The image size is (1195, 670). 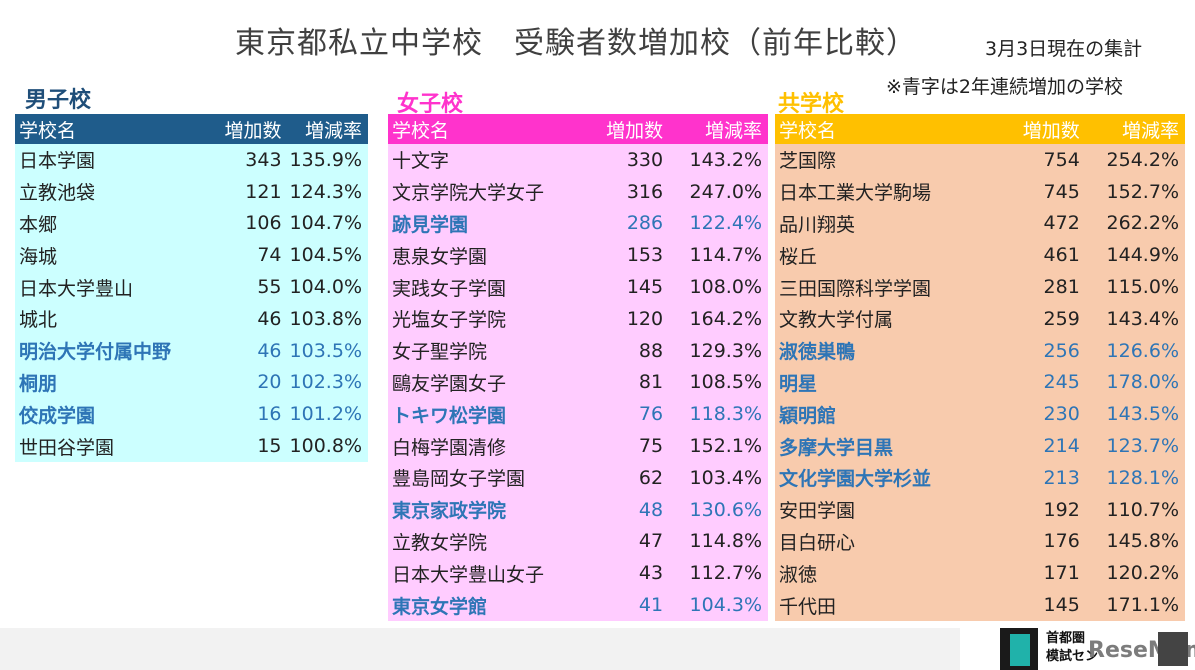 I want to click on increase-cell: 62, so click(x=651, y=477).